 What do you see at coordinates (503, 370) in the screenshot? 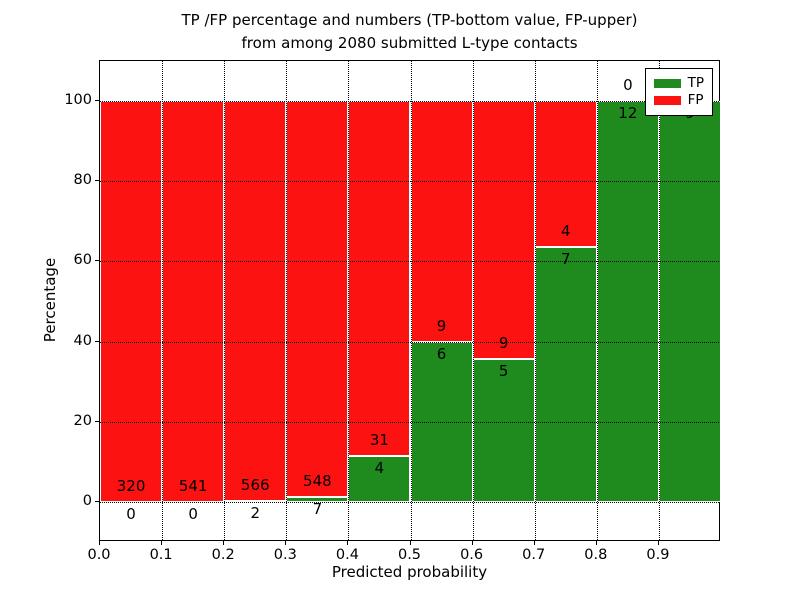
I see `tp-count-label: 5` at bounding box center [503, 370].